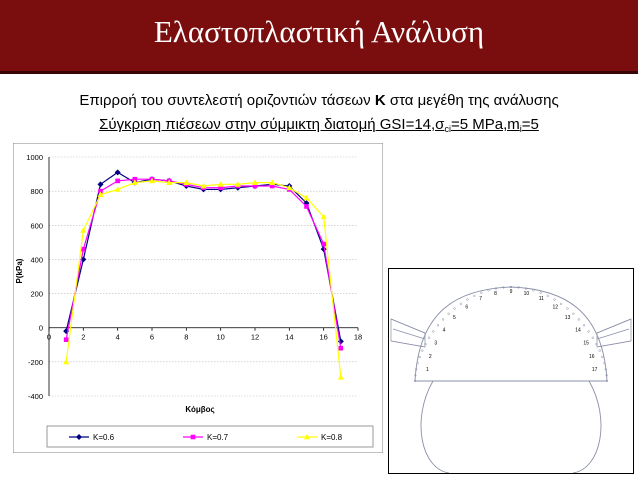 Image resolution: width=638 pixels, height=478 pixels. Describe the element at coordinates (586, 344) in the screenshot. I see `node-label: 15` at that location.